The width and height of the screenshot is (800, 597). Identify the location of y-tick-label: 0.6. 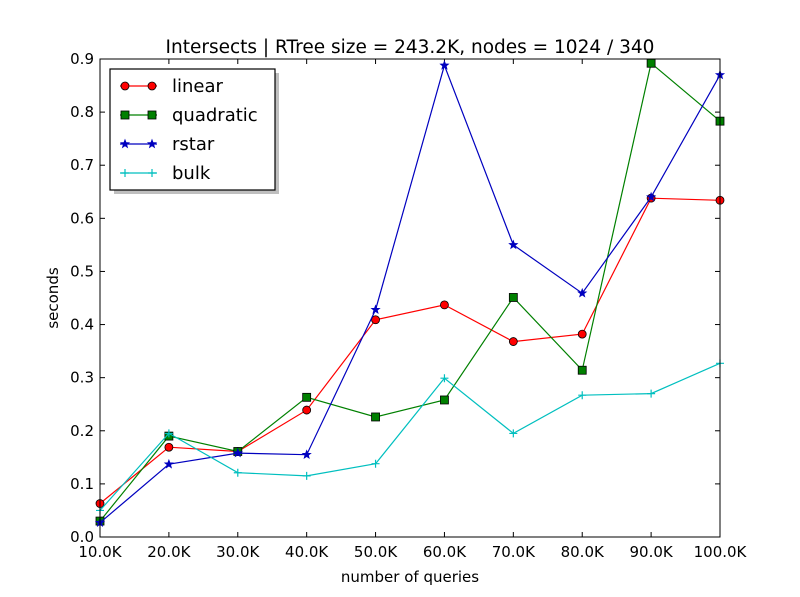
(82, 218).